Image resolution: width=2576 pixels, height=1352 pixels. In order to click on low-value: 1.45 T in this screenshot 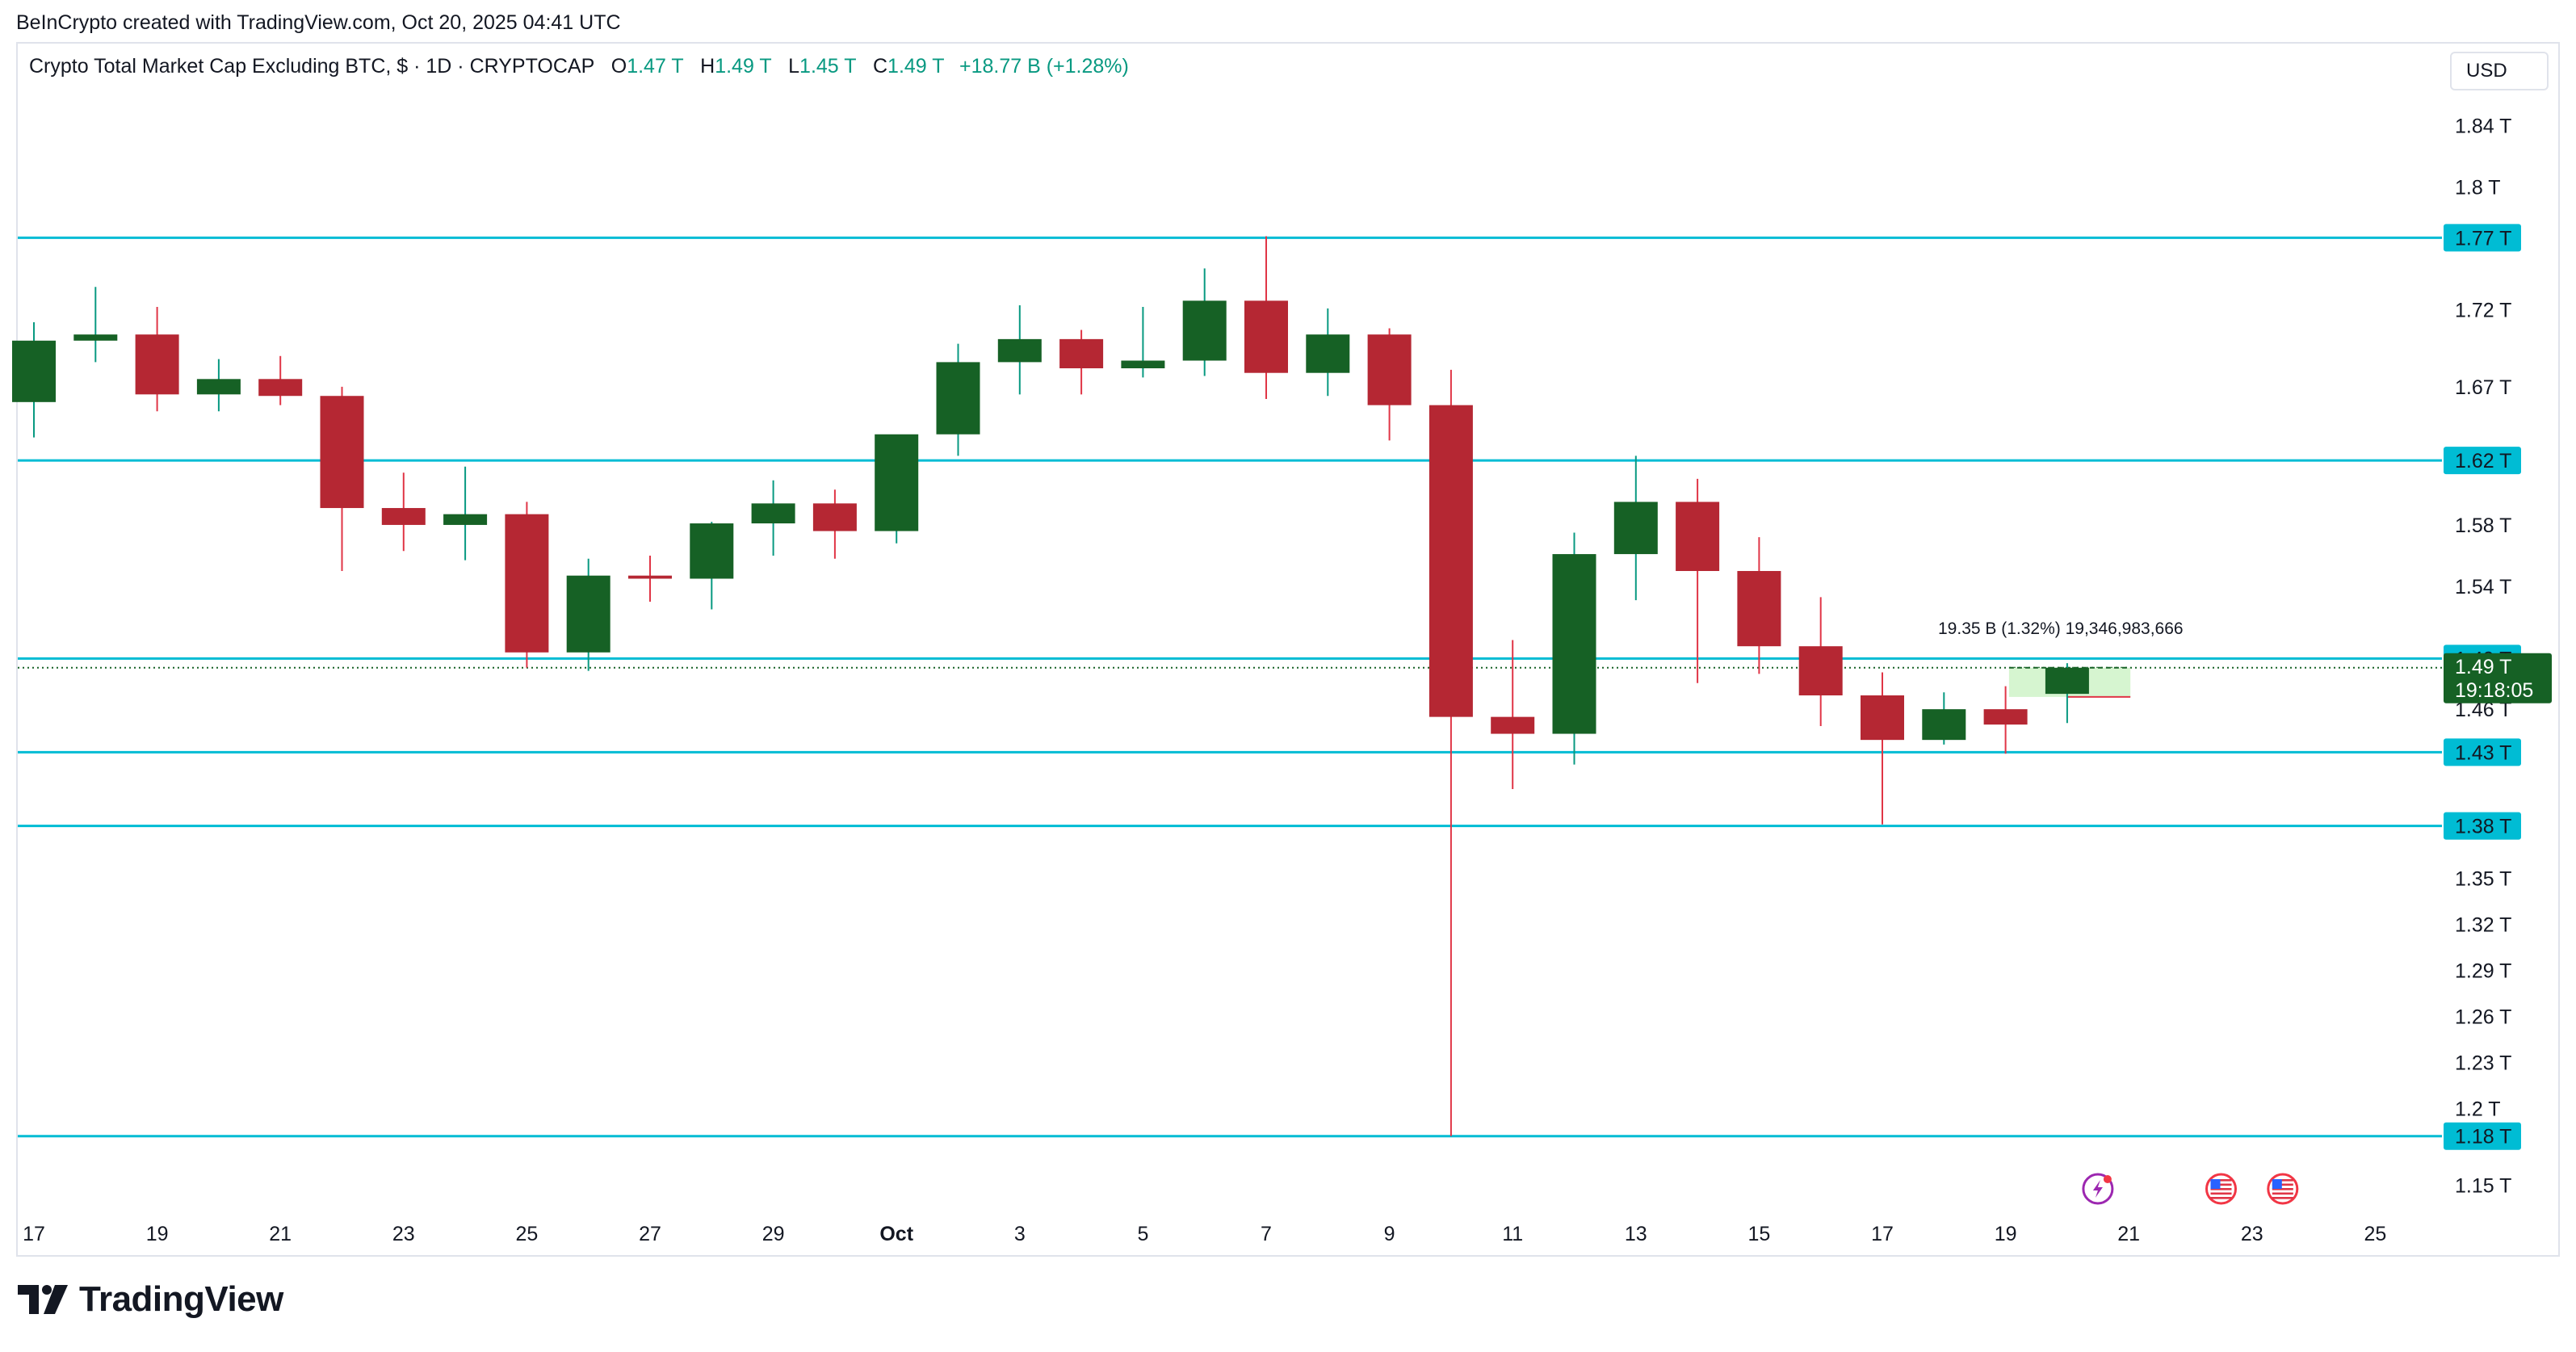, I will do `click(828, 66)`.